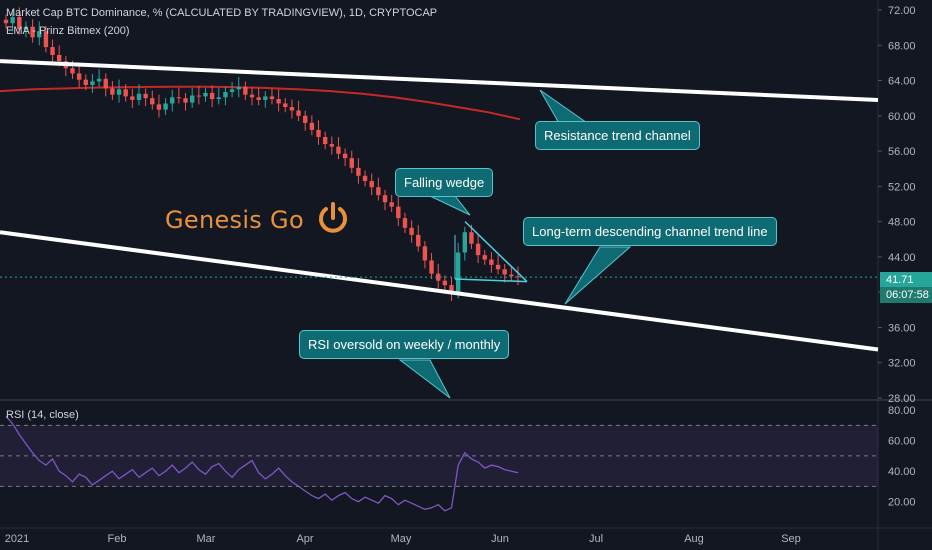 The height and width of the screenshot is (550, 932). Describe the element at coordinates (262, 463) in the screenshot. I see `rsi-line` at that location.